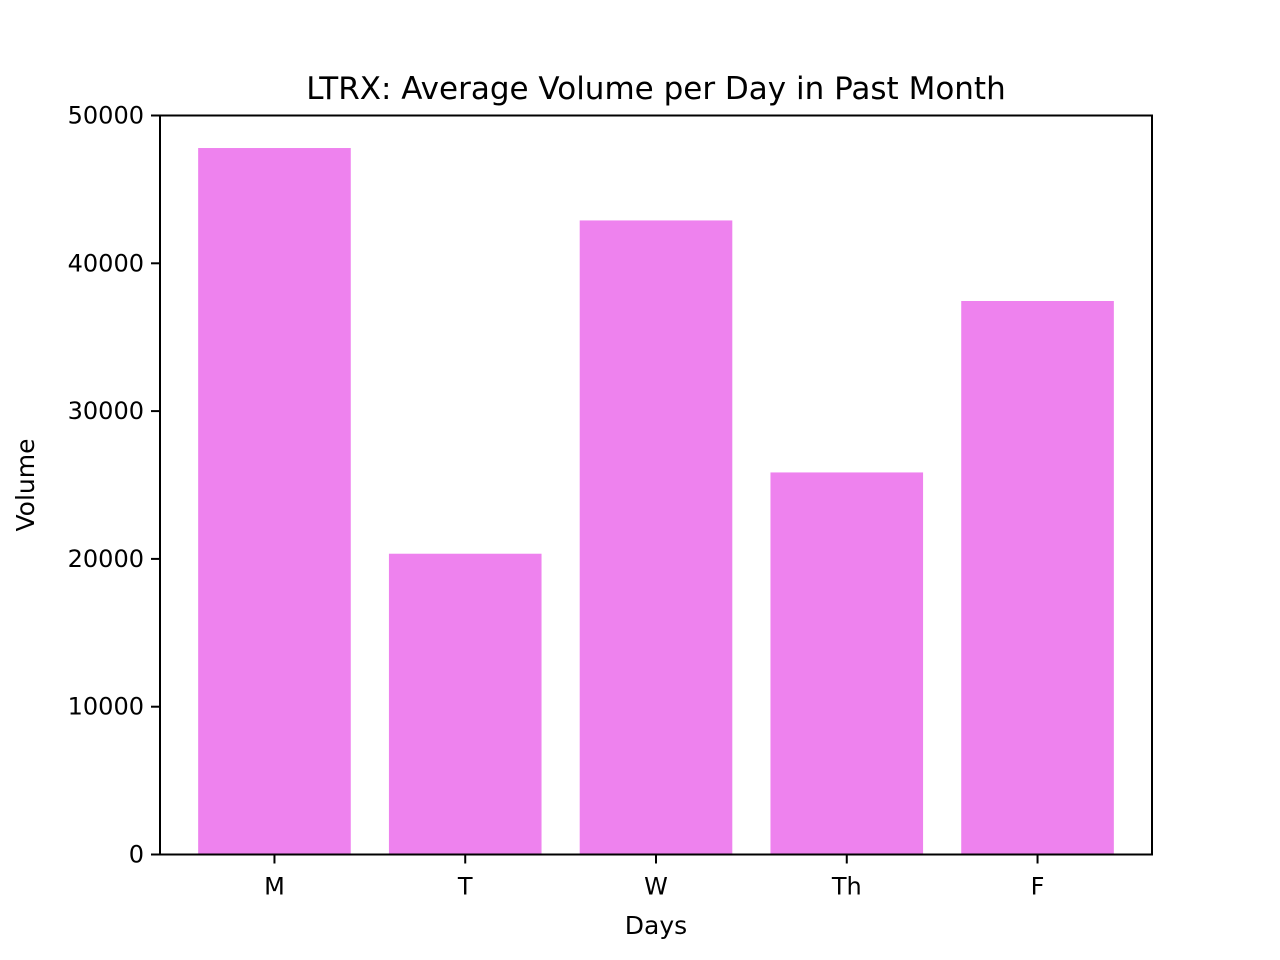 This screenshot has width=1280, height=960. I want to click on x-tick-label: Th, so click(846, 887).